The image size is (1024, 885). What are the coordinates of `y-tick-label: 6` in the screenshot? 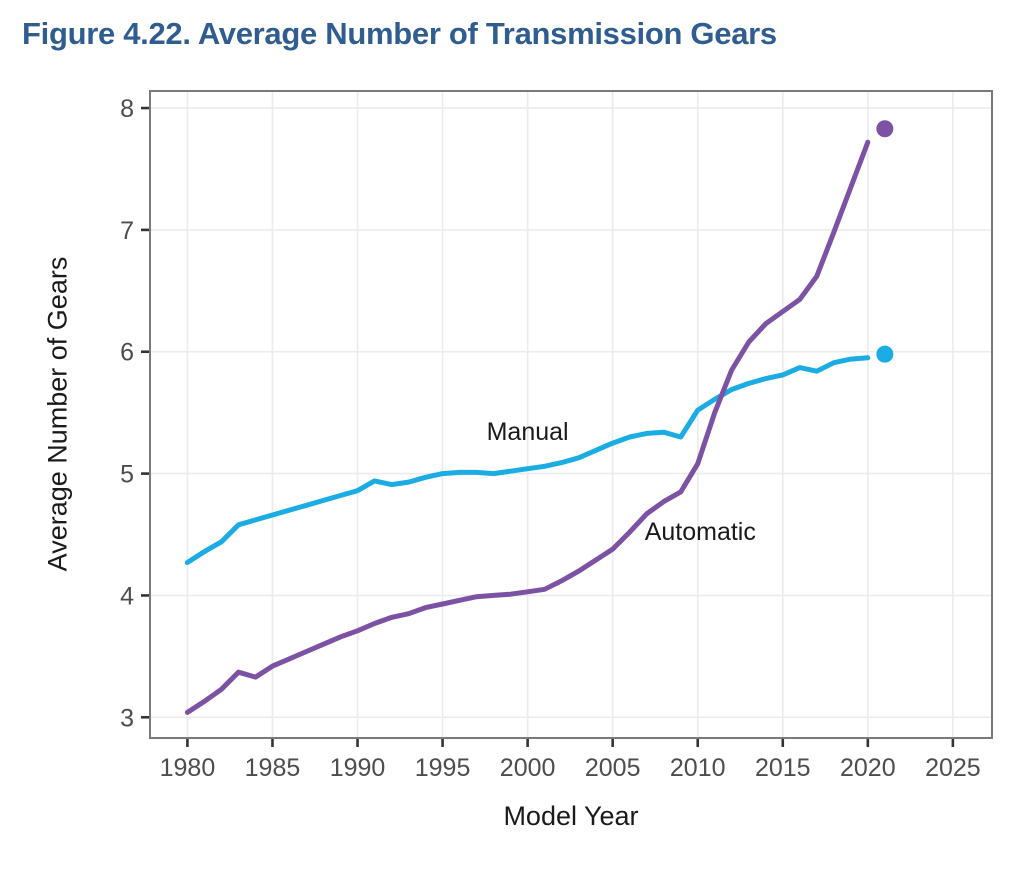 It's located at (127, 353).